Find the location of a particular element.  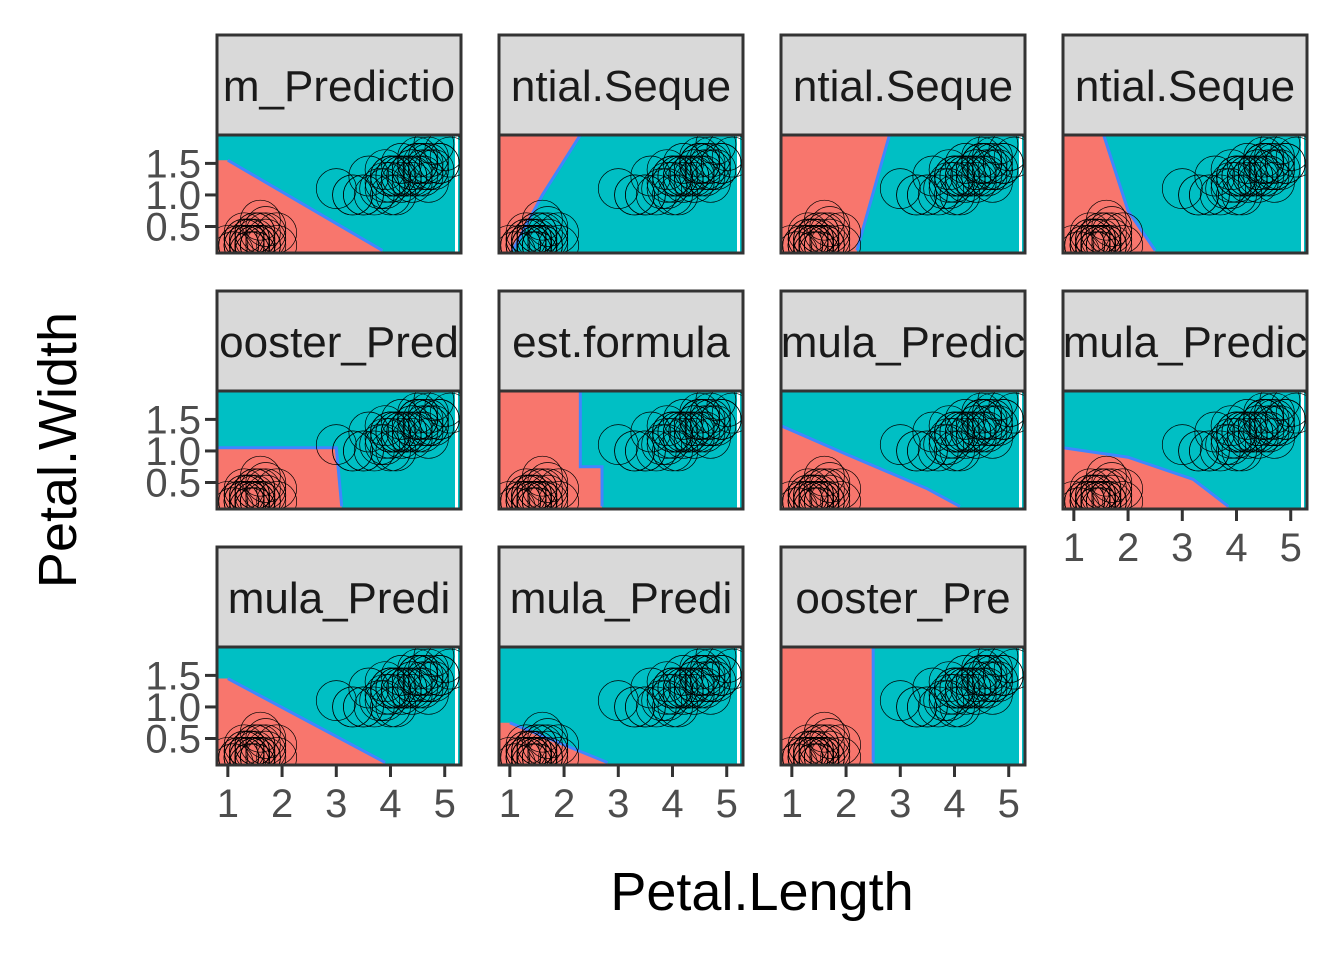

x-tick-label: 5 is located at coordinates (1291, 548).